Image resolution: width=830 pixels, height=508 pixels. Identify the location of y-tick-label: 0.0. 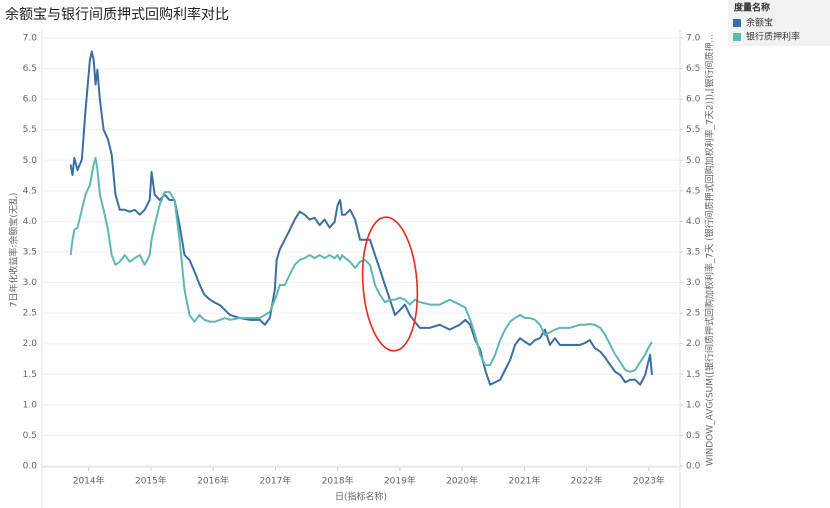
(30, 467).